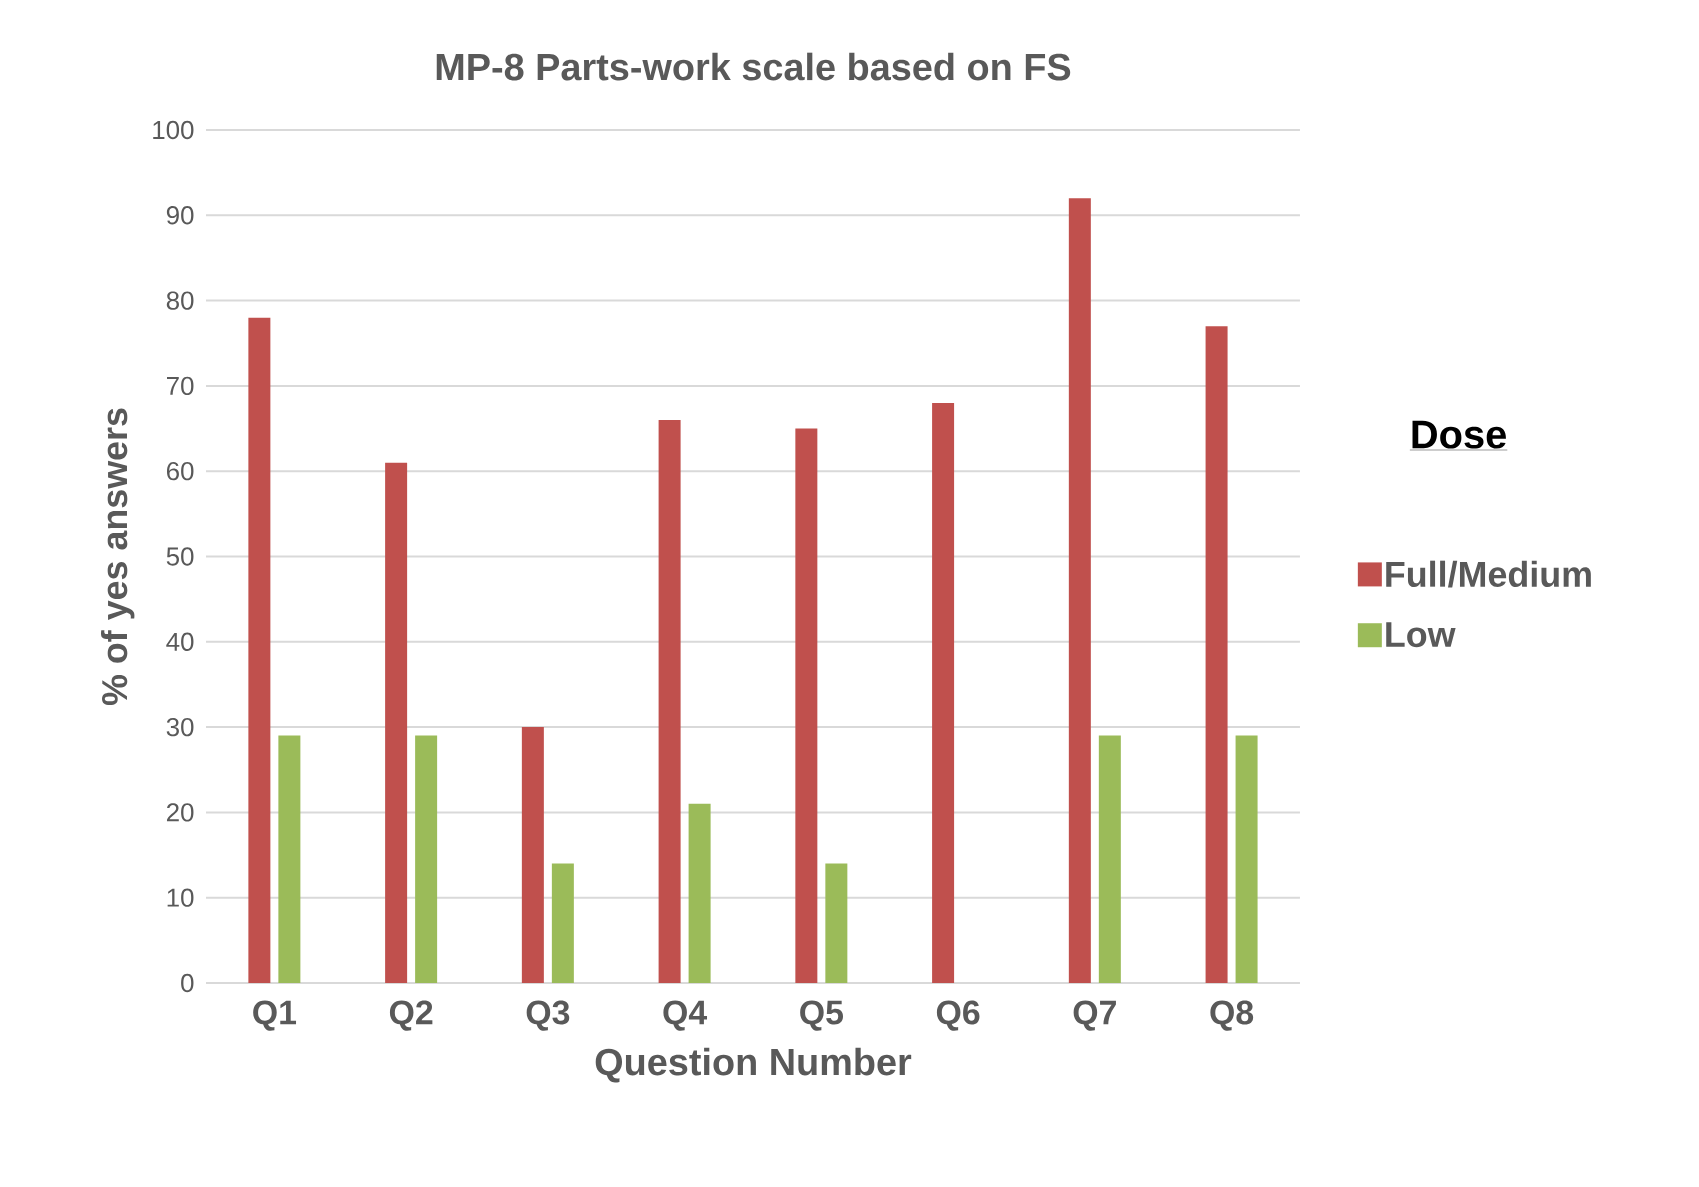 The height and width of the screenshot is (1187, 1699). I want to click on y-tick-label: 50, so click(180, 556).